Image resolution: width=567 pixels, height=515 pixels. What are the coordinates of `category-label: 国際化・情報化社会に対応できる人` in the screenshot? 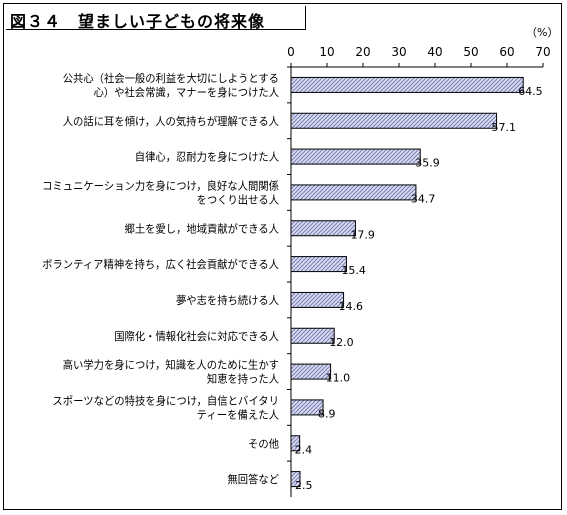 It's located at (196, 336).